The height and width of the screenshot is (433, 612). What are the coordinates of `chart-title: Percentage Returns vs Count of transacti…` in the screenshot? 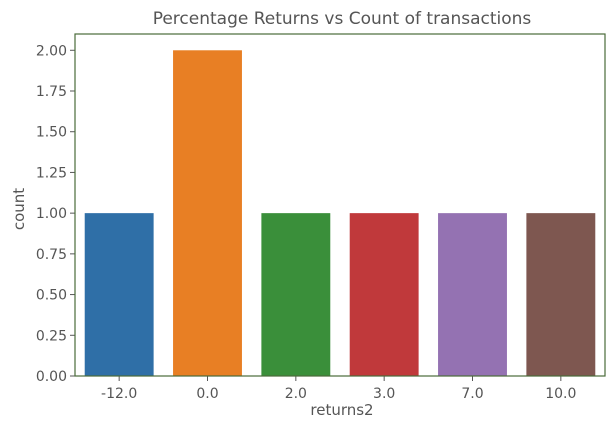 It's located at (342, 19).